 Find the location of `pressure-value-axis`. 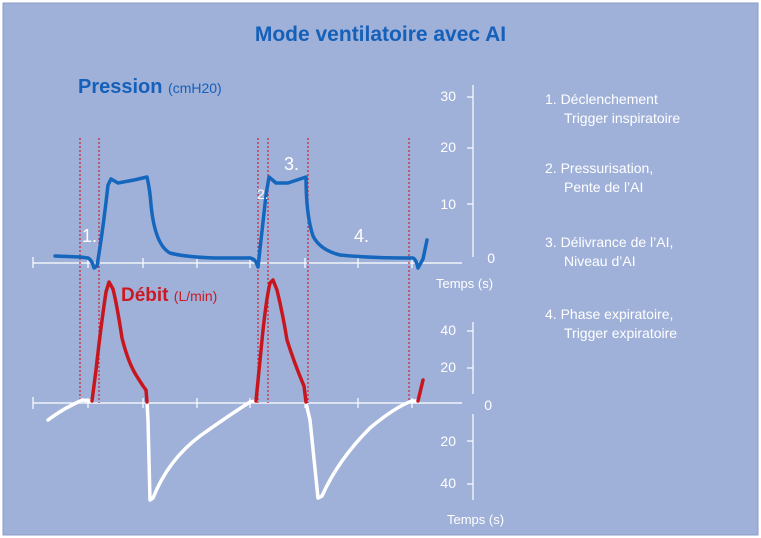

pressure-value-axis is located at coordinates (470, 171).